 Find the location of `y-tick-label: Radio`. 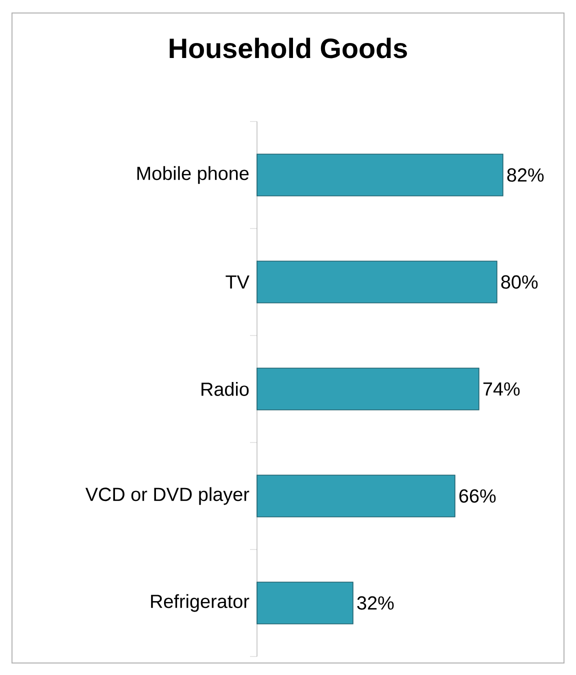

y-tick-label: Radio is located at coordinates (225, 389).